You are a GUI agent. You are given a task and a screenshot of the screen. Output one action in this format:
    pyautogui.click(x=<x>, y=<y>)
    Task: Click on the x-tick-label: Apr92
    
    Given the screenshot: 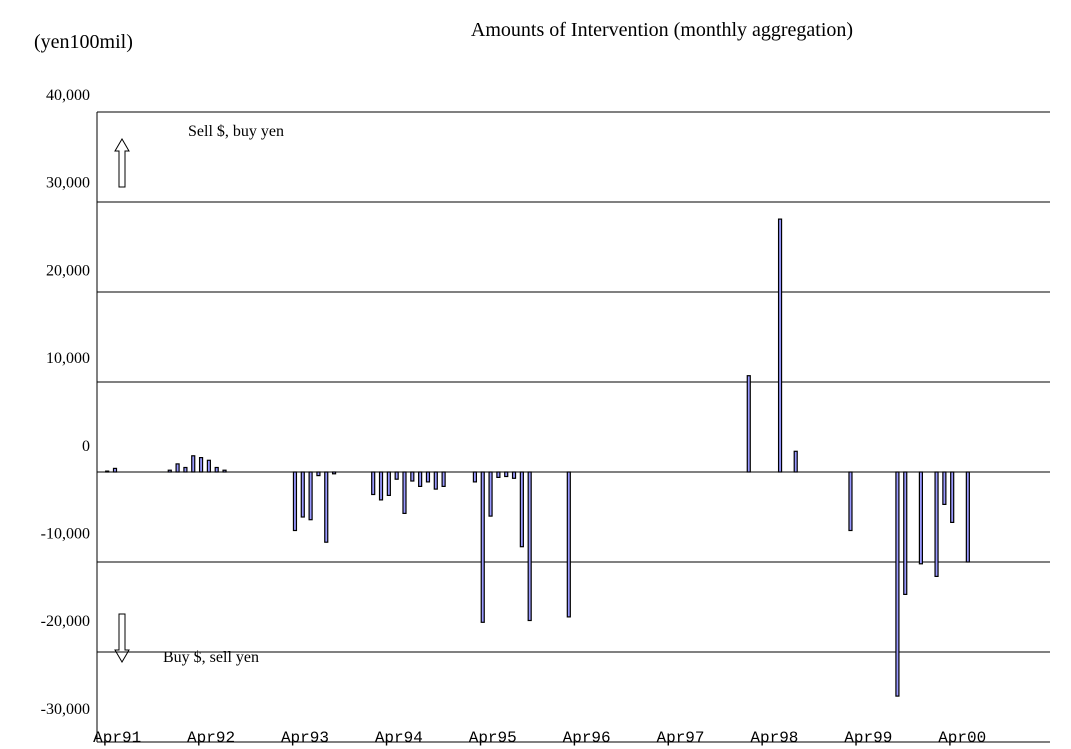 What is the action you would take?
    pyautogui.click(x=211, y=738)
    